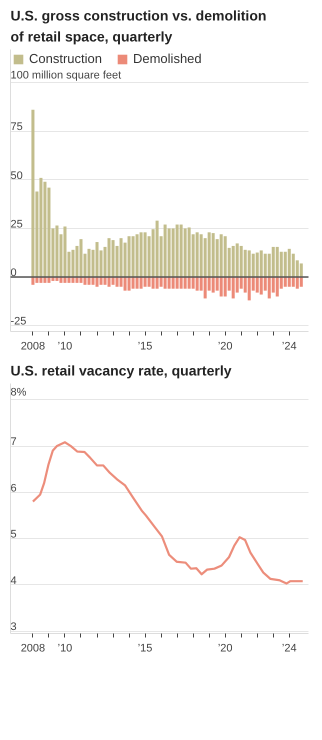 This screenshot has width=322, height=740. What do you see at coordinates (13, 488) in the screenshot?
I see `y-tick-label: 6` at bounding box center [13, 488].